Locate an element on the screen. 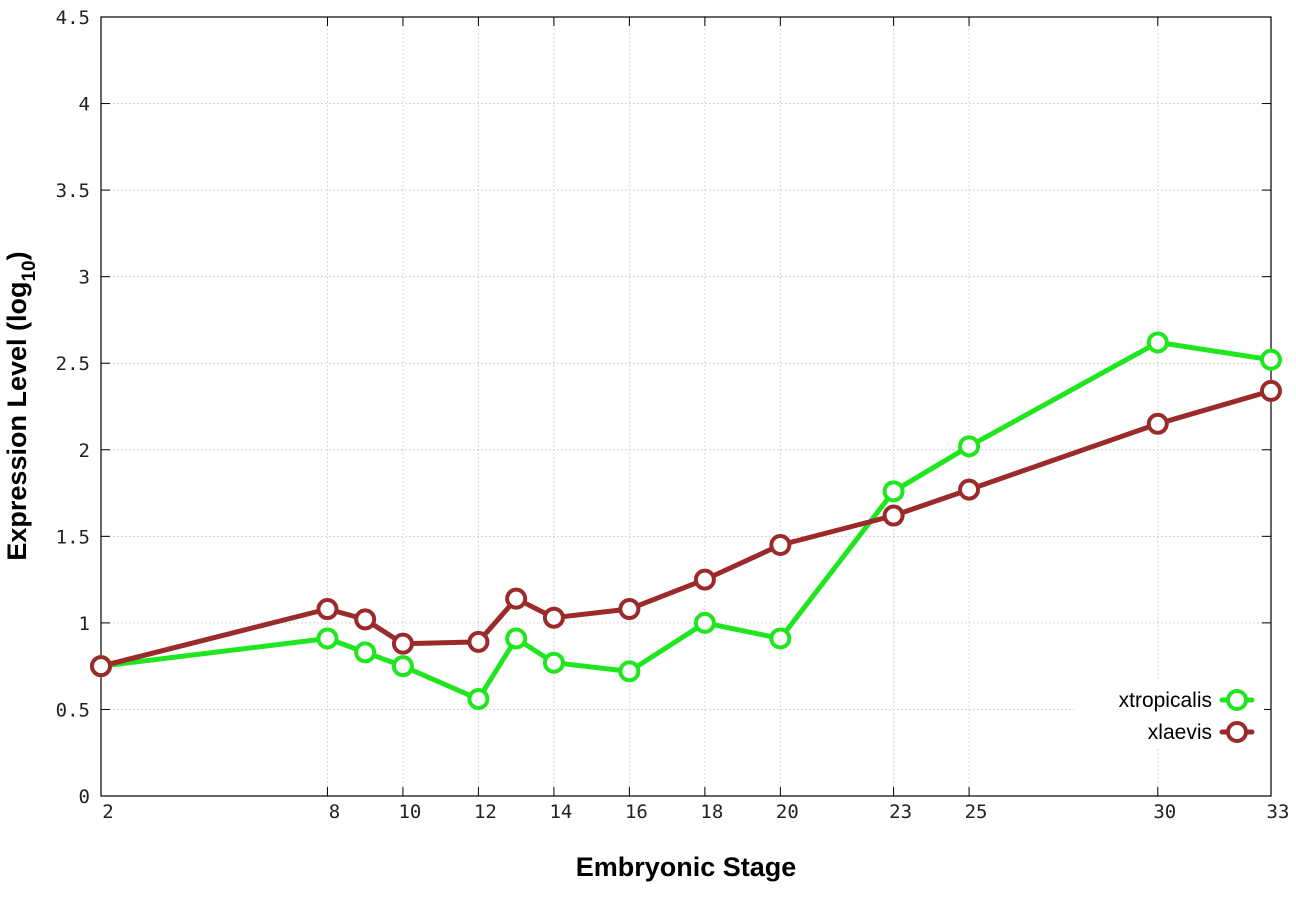  x-tick-label: 16 is located at coordinates (636, 812).